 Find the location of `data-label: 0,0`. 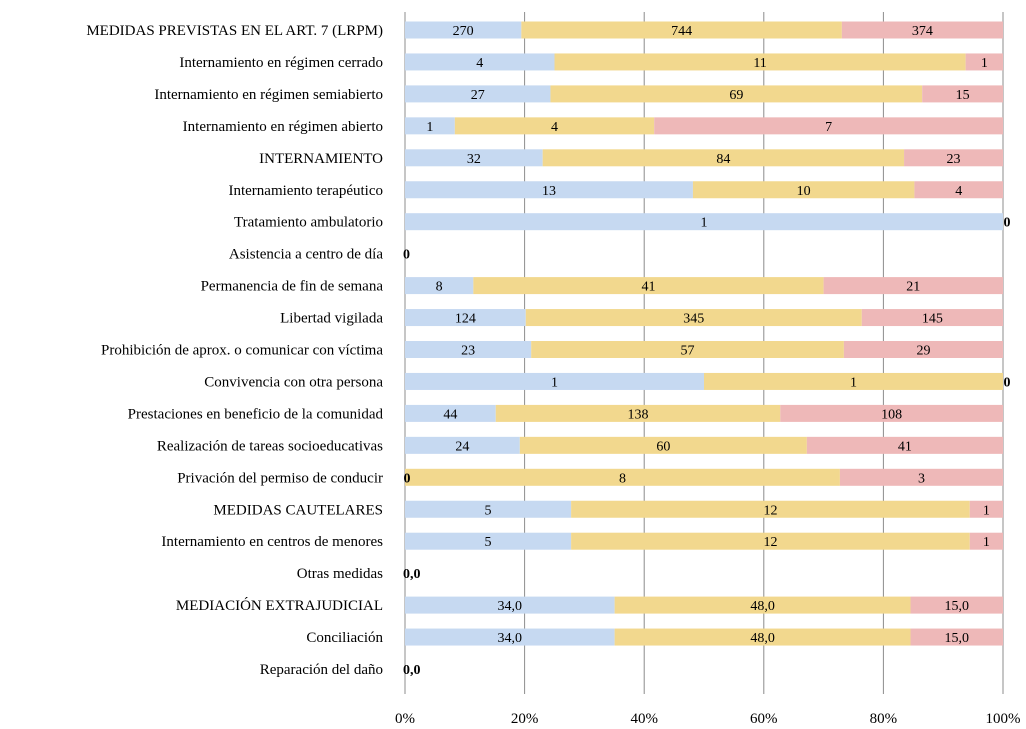

data-label: 0,0 is located at coordinates (412, 670).